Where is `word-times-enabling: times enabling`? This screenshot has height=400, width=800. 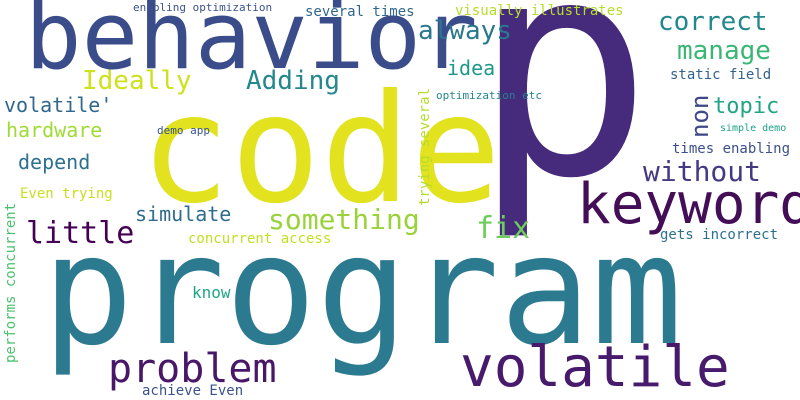 word-times-enabling: times enabling is located at coordinates (731, 149).